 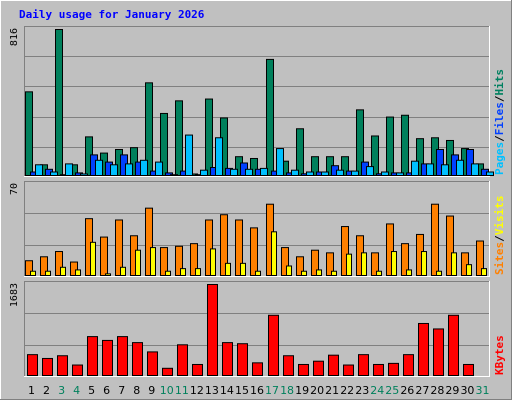 What do you see at coordinates (91, 390) in the screenshot?
I see `x-tick-label: 5` at bounding box center [91, 390].